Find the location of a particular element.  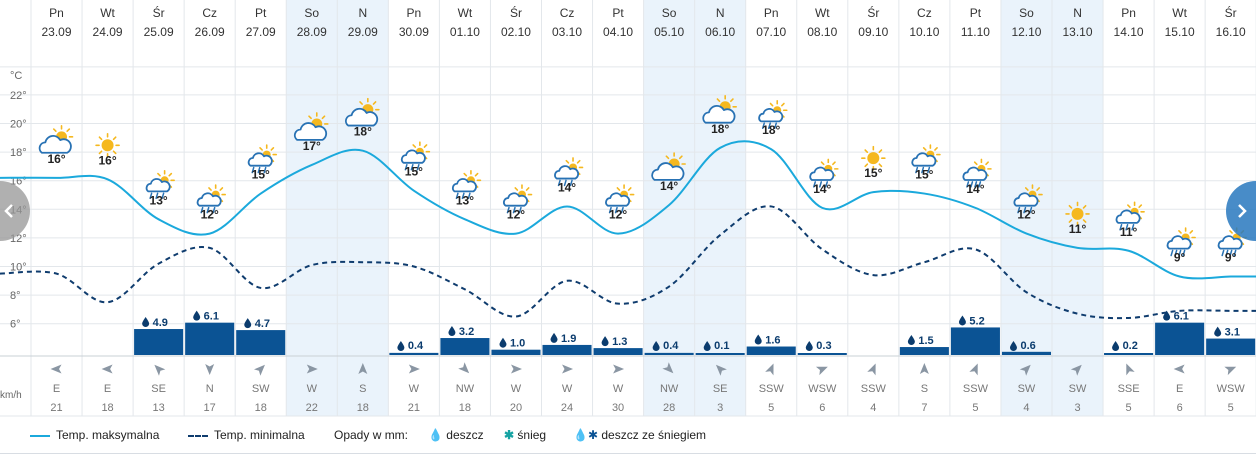

max-temp-label: 13° is located at coordinates (465, 200).